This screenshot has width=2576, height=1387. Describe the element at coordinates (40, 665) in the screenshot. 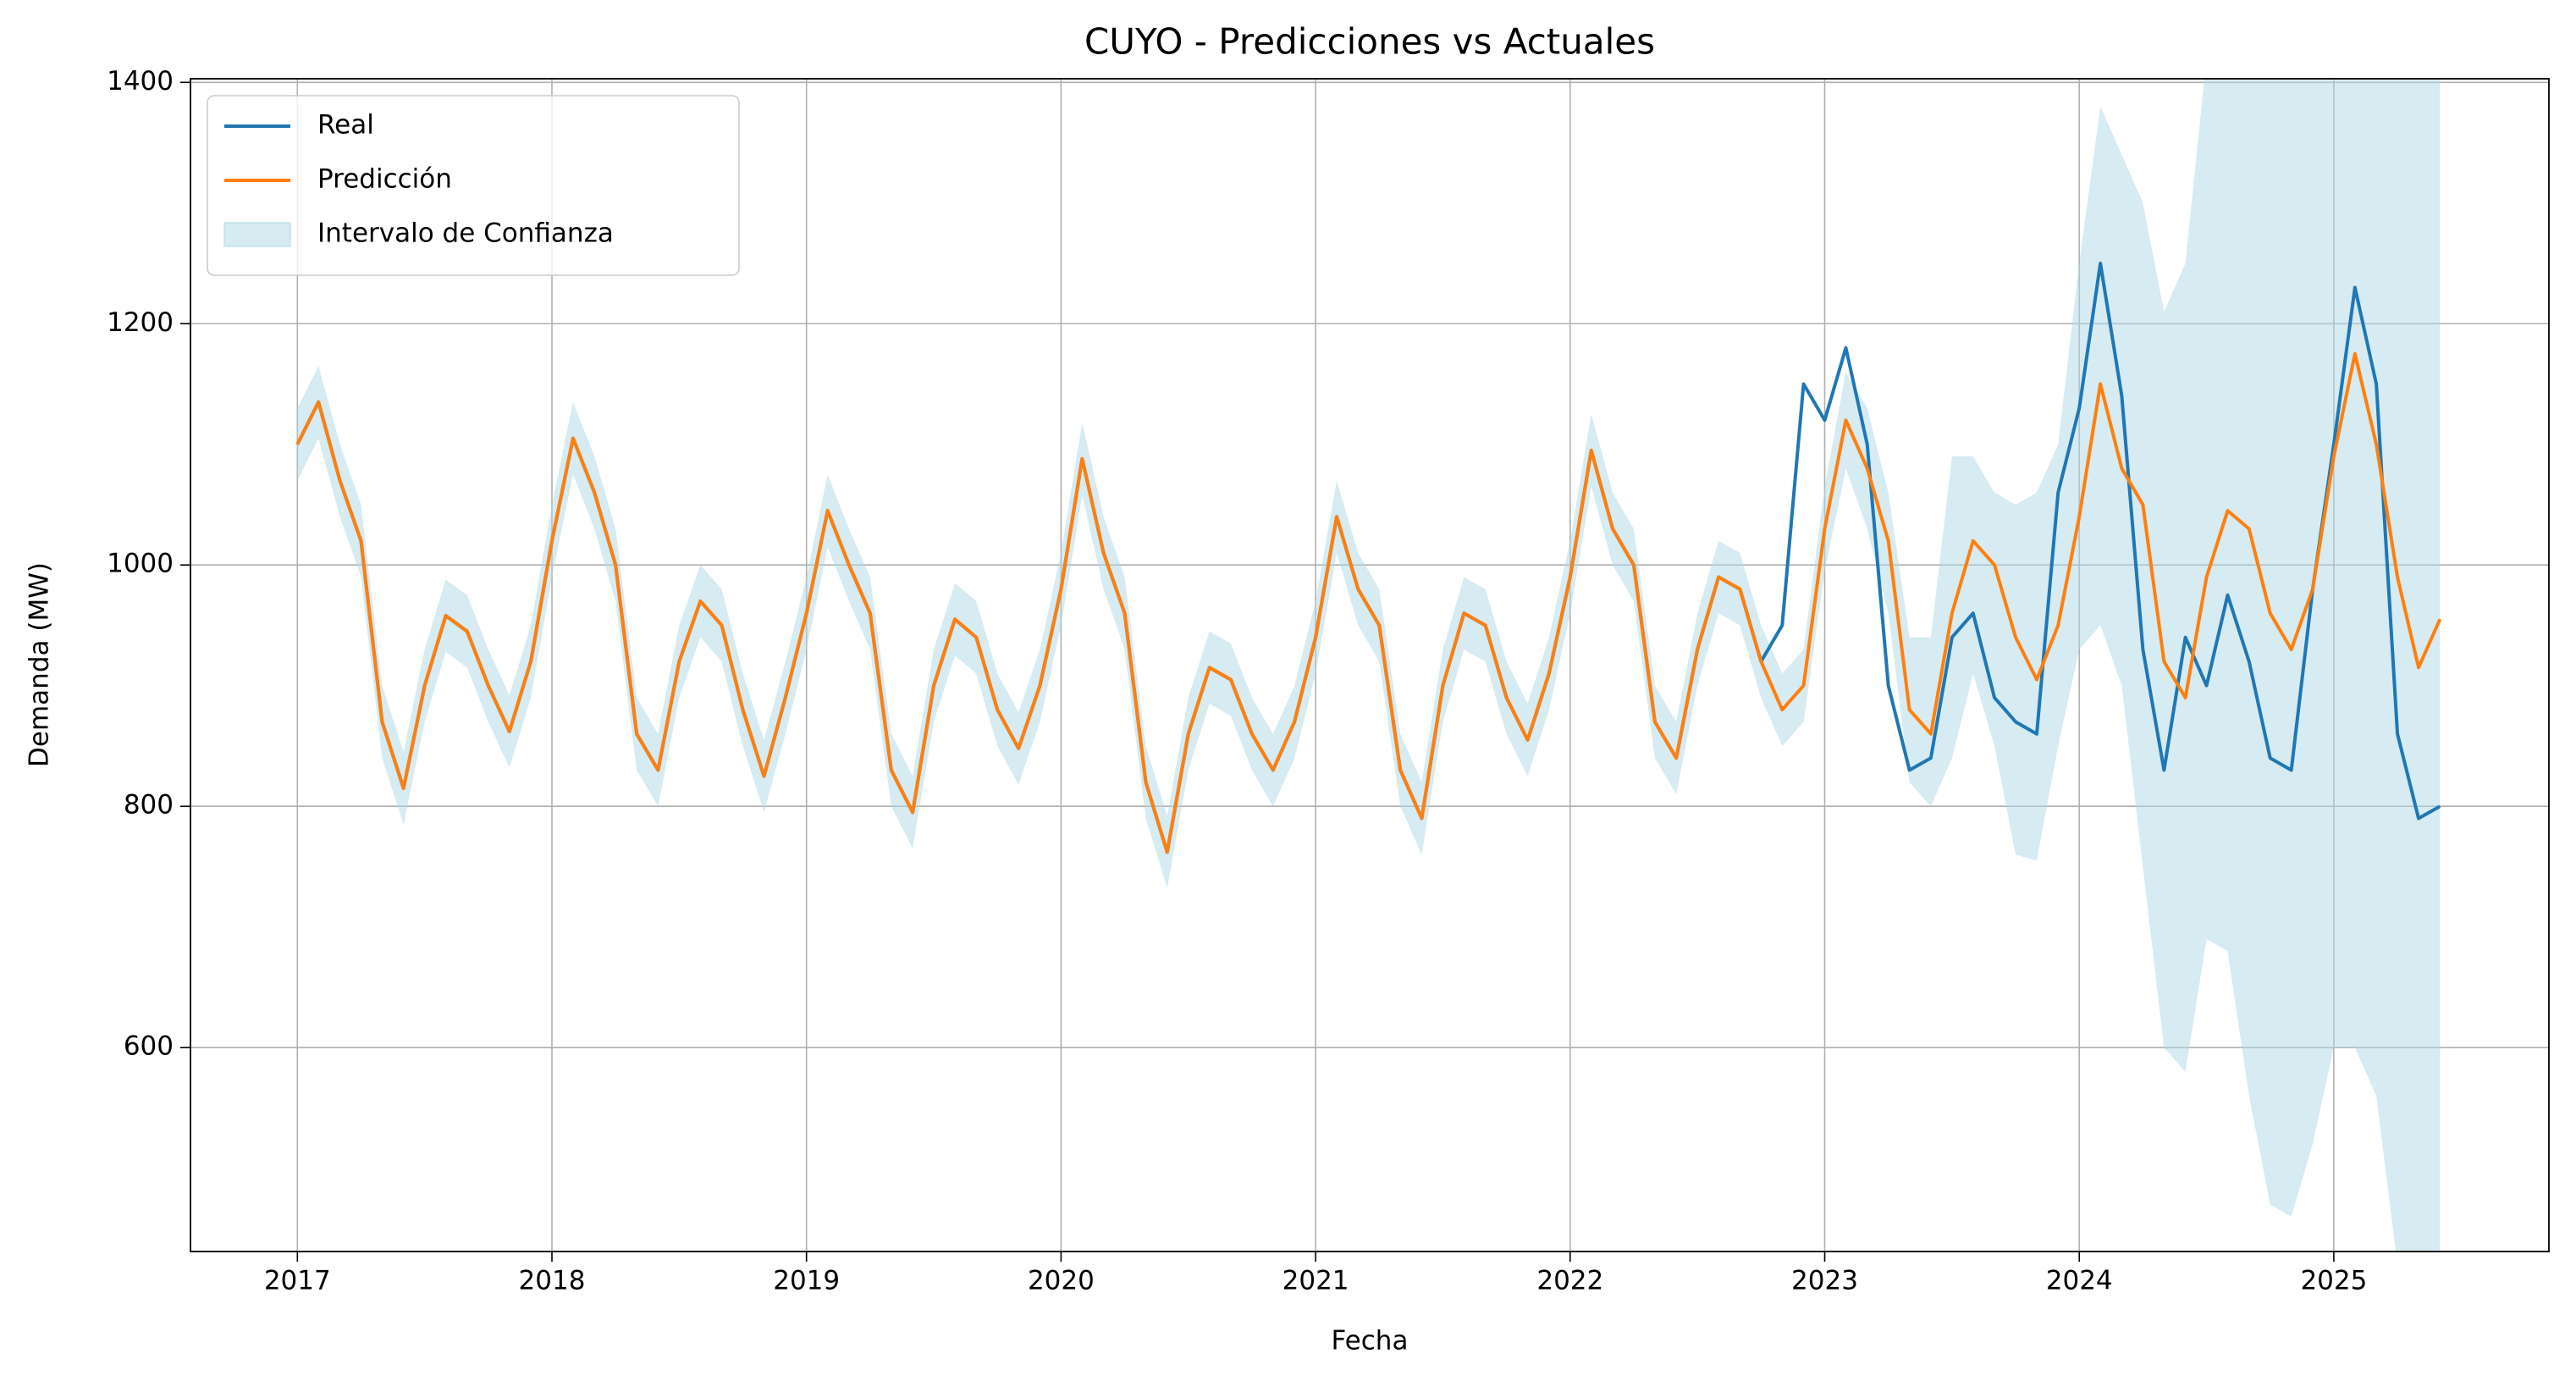

I see `y-axis-label: Demanda (MW)` at that location.